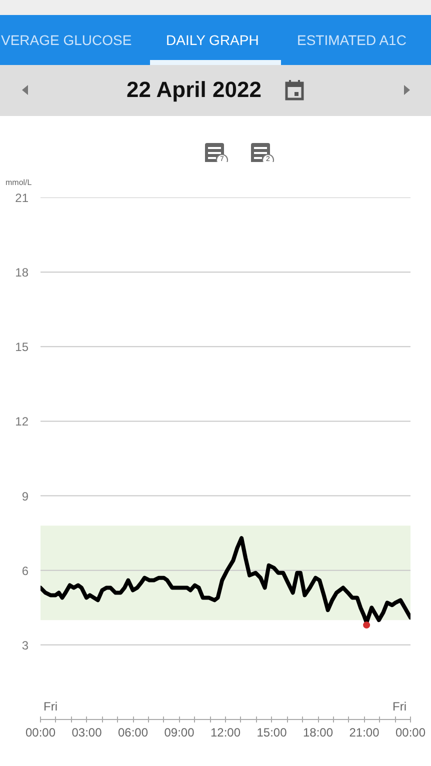  Describe the element at coordinates (19, 182) in the screenshot. I see `y-axis-title: mmol/L` at that location.